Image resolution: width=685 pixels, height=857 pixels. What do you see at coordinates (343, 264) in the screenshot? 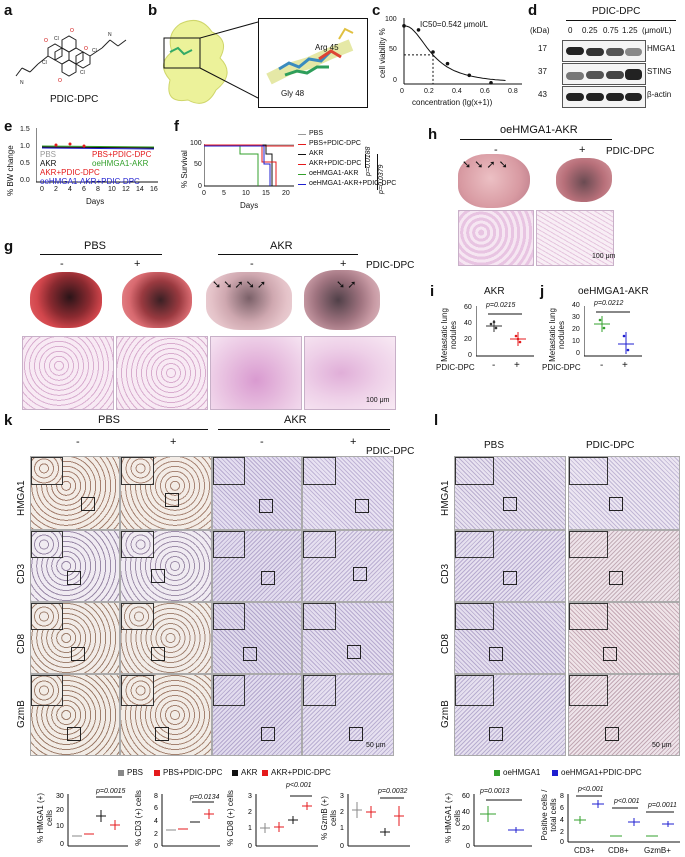
I see `g-sign-4: +` at bounding box center [343, 264].